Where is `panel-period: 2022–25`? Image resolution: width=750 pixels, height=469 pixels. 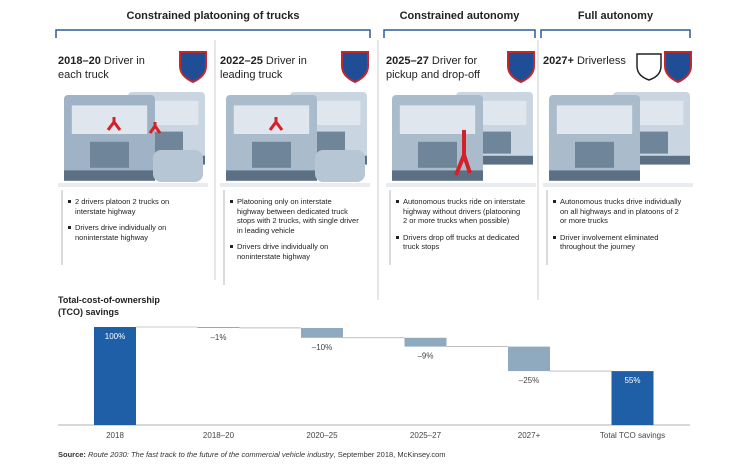
panel-period: 2022–25 is located at coordinates (241, 61).